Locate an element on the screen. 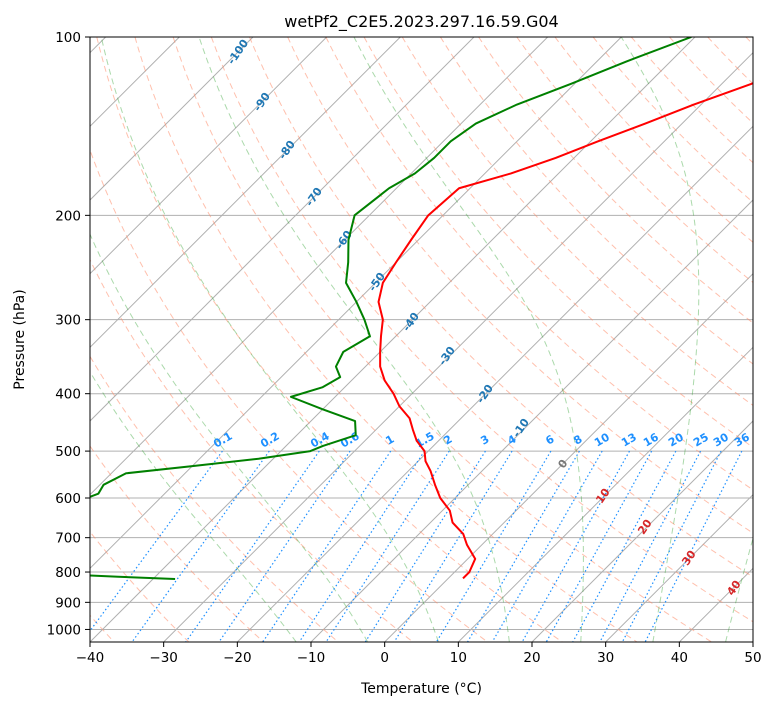  chart-title: wetPf2_C2E5.2023.297.16.59.G04 is located at coordinates (421, 22).